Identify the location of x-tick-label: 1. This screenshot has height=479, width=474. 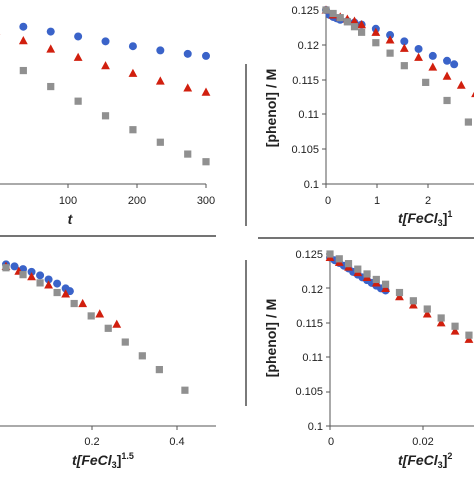
(377, 201).